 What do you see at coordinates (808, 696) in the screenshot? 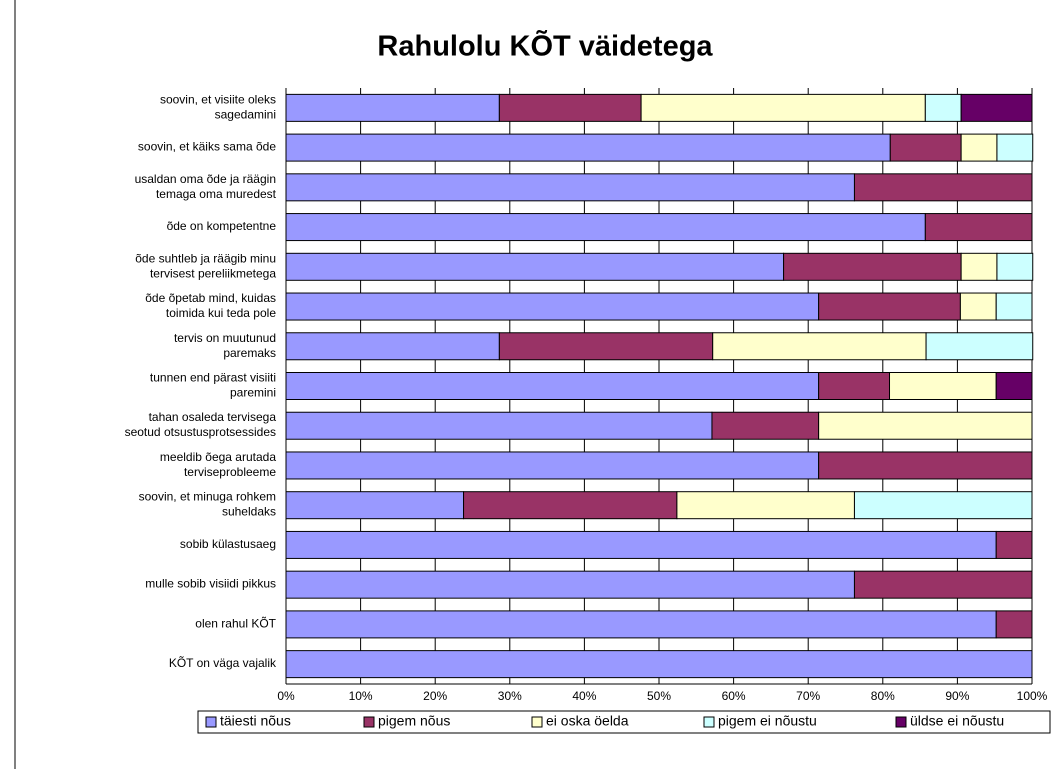
I see `x-tick-label: 70%` at bounding box center [808, 696].